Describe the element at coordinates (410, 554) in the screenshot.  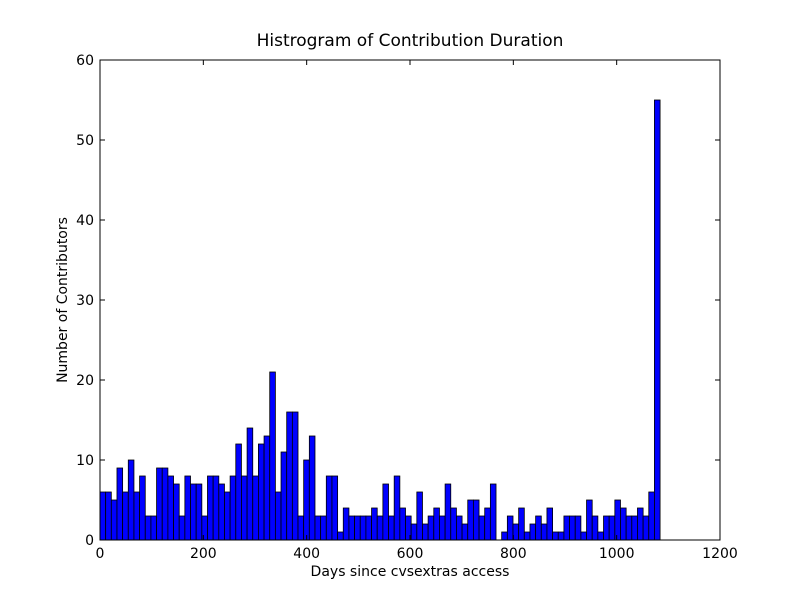
I see `x-tick-label: 600` at that location.